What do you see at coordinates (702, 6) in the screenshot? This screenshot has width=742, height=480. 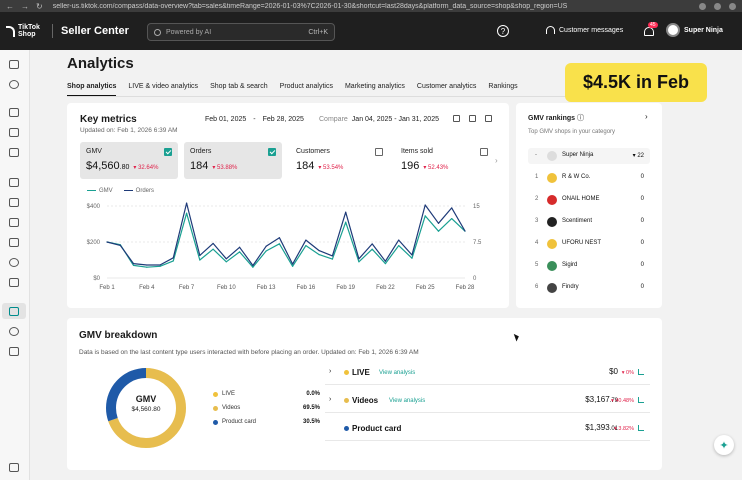 I see `star-icon` at bounding box center [702, 6].